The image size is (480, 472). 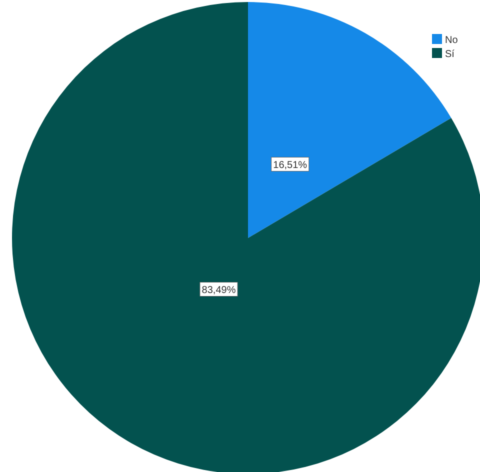 I want to click on legend-label: No, so click(x=451, y=40).